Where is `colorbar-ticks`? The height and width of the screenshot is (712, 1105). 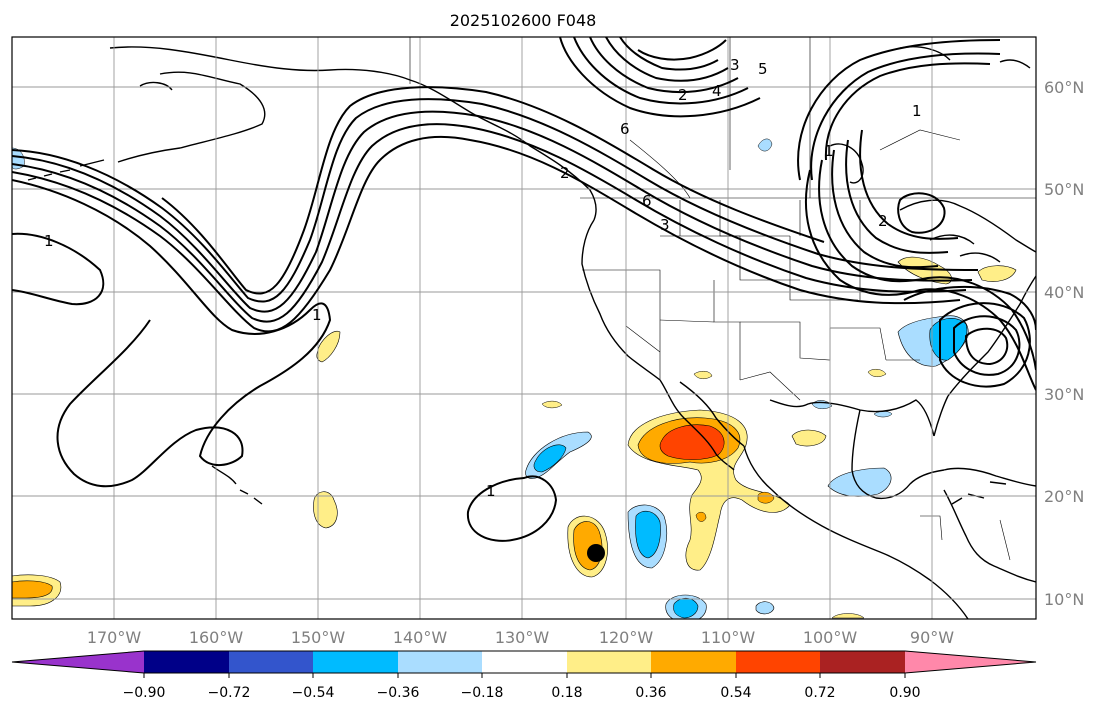 colorbar-ticks is located at coordinates (524, 675).